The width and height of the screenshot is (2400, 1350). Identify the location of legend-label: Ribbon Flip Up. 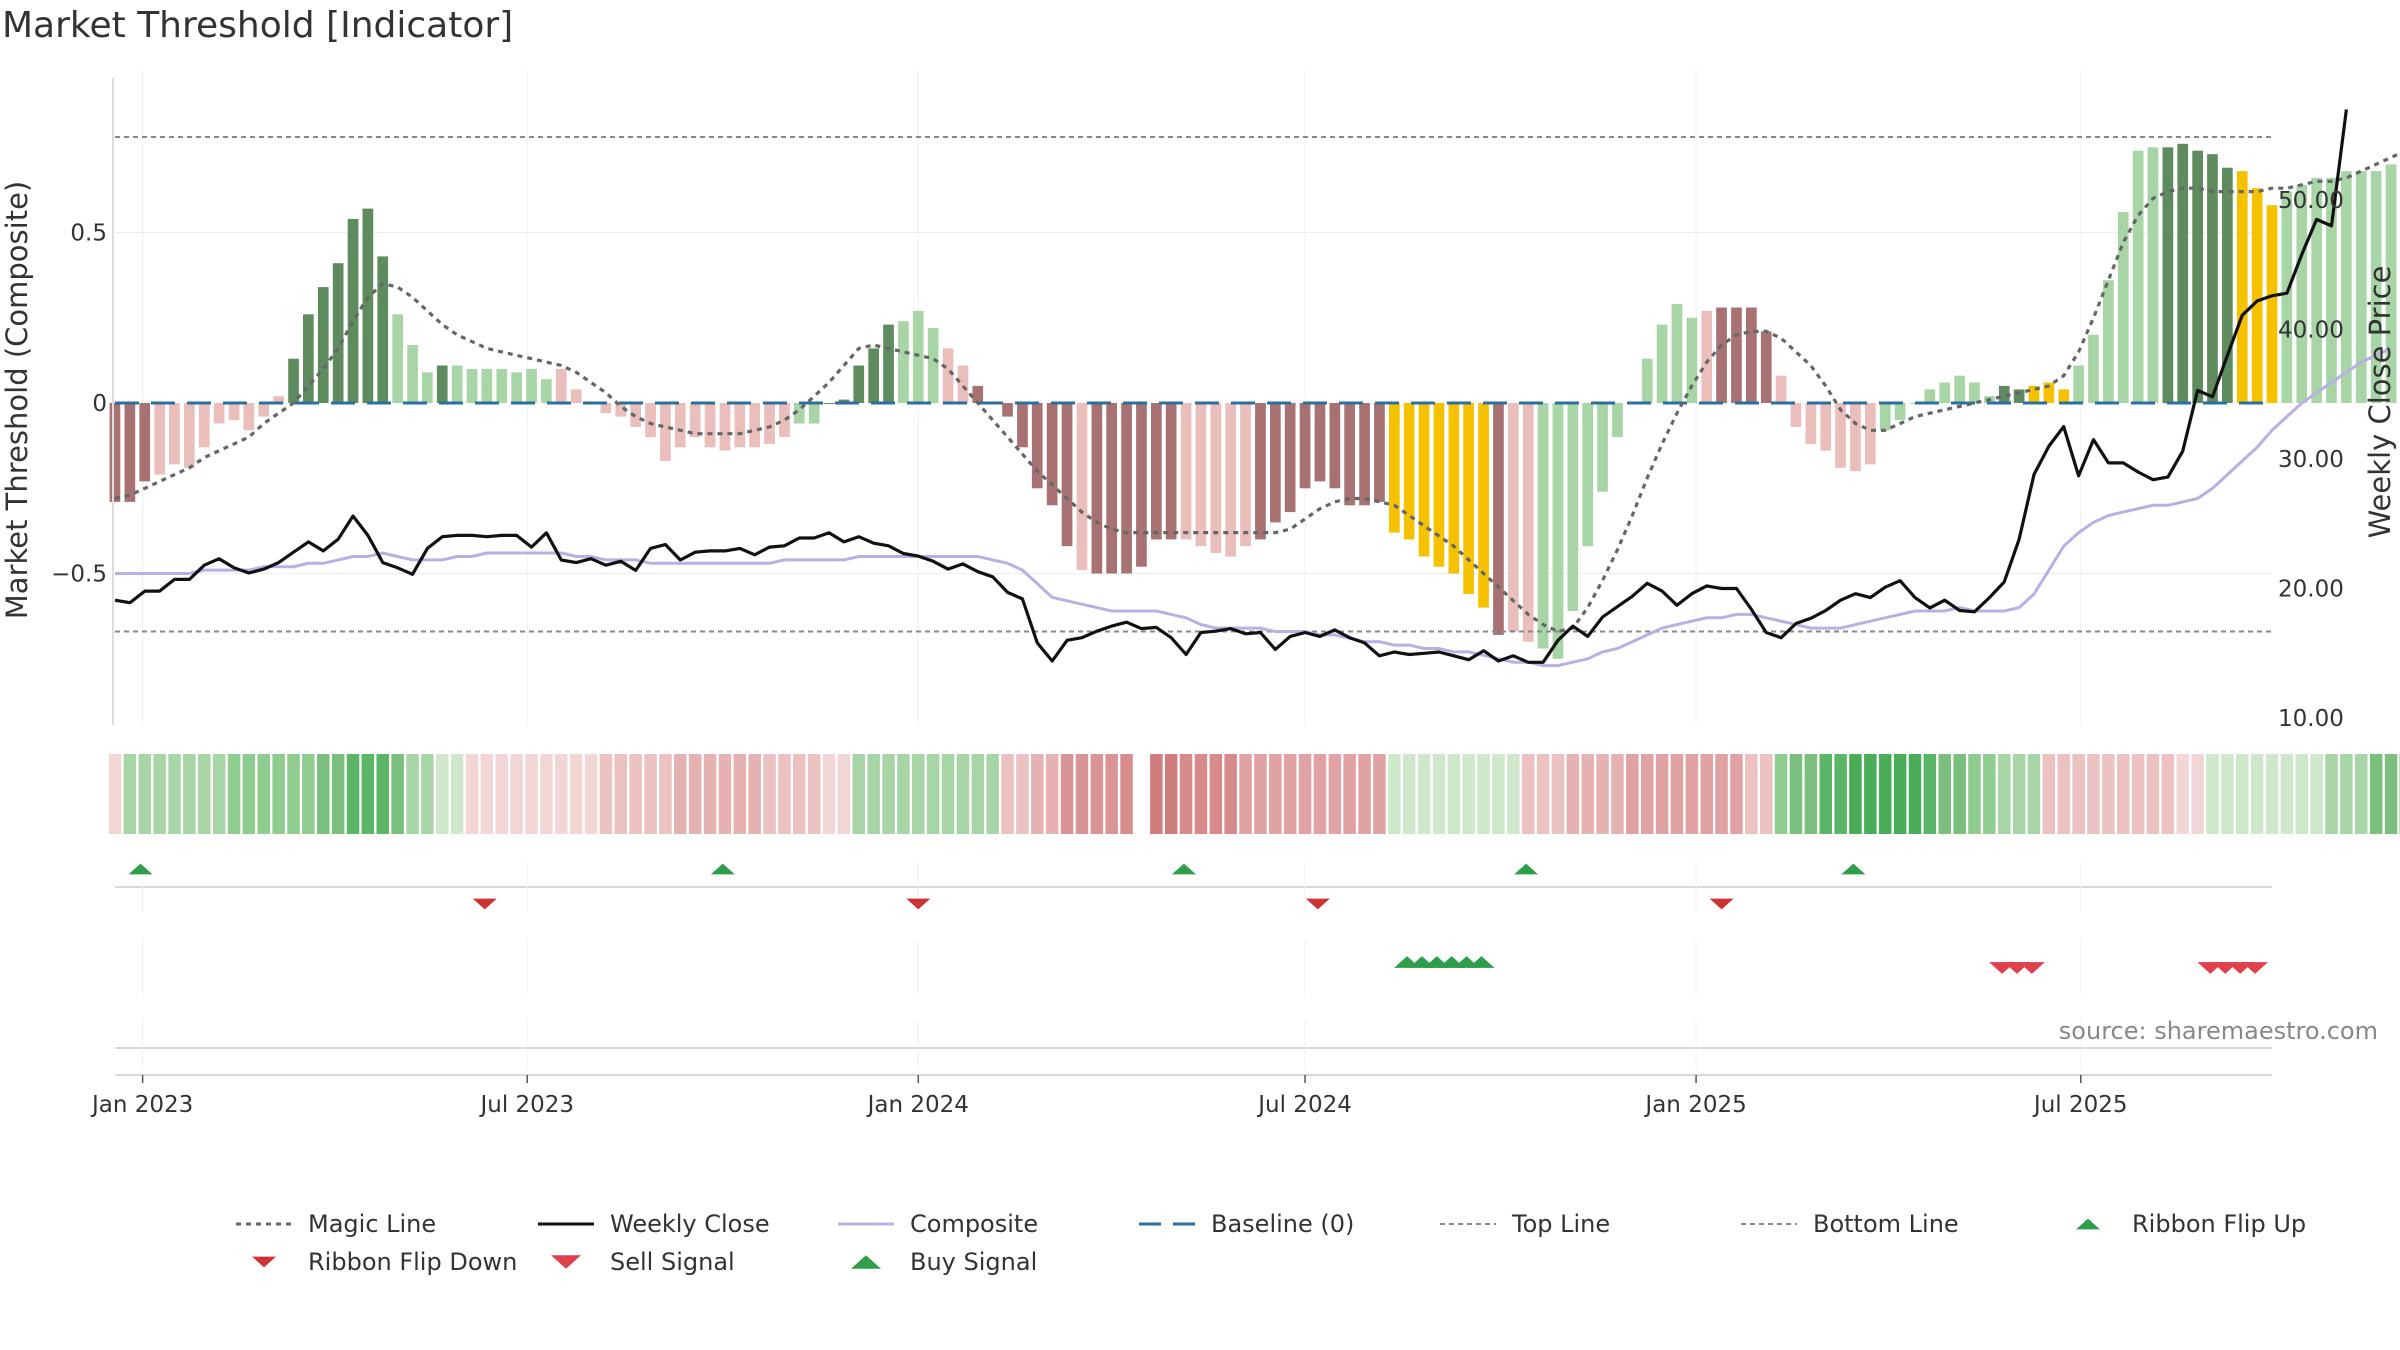
(2219, 1224).